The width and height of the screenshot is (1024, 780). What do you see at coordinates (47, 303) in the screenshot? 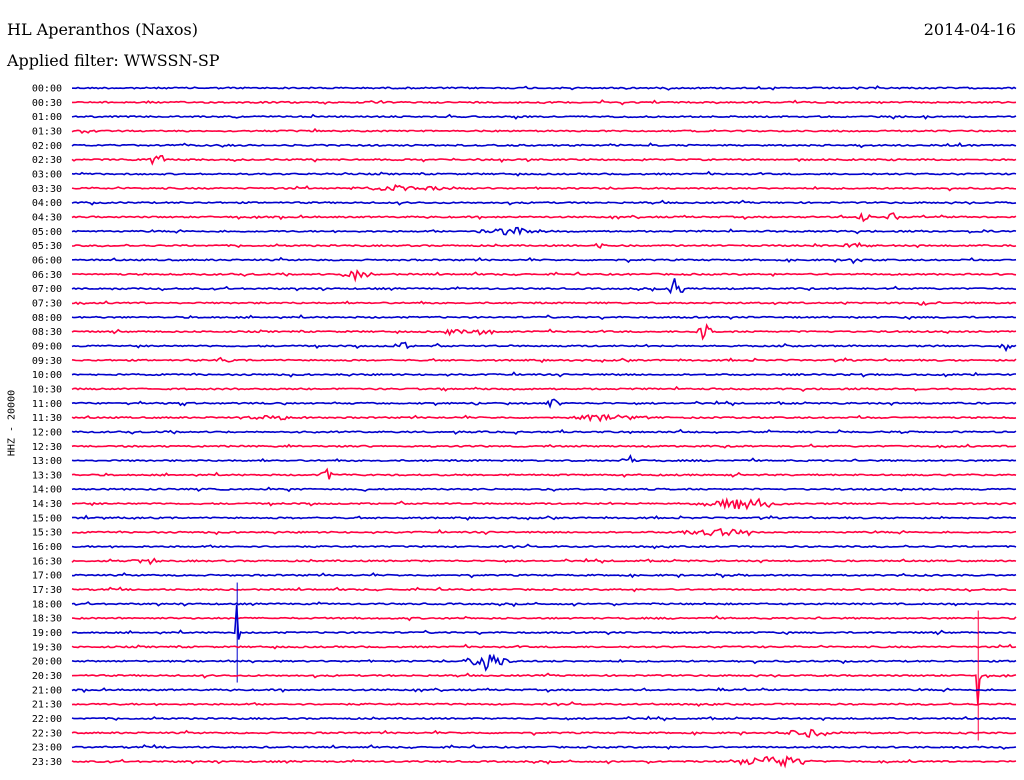
I see `y-tick-label: 07:30` at bounding box center [47, 303].